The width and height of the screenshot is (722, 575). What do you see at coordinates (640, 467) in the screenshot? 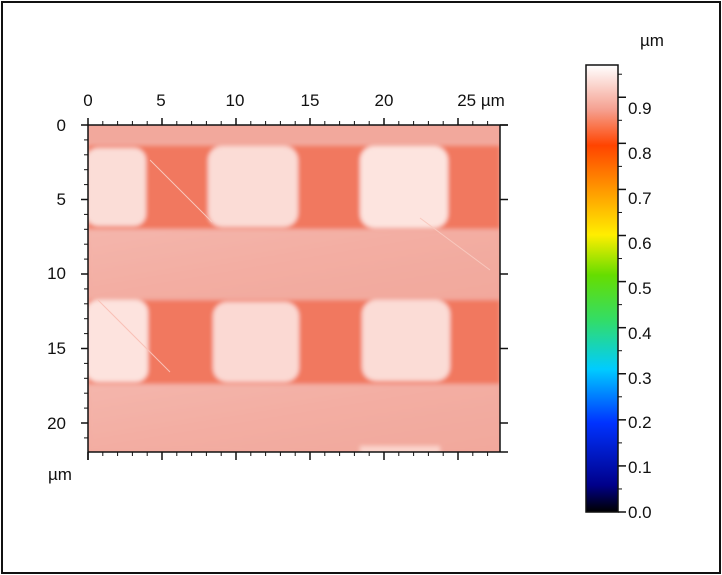
I see `colorbar-tick-label: 0.1` at bounding box center [640, 467].